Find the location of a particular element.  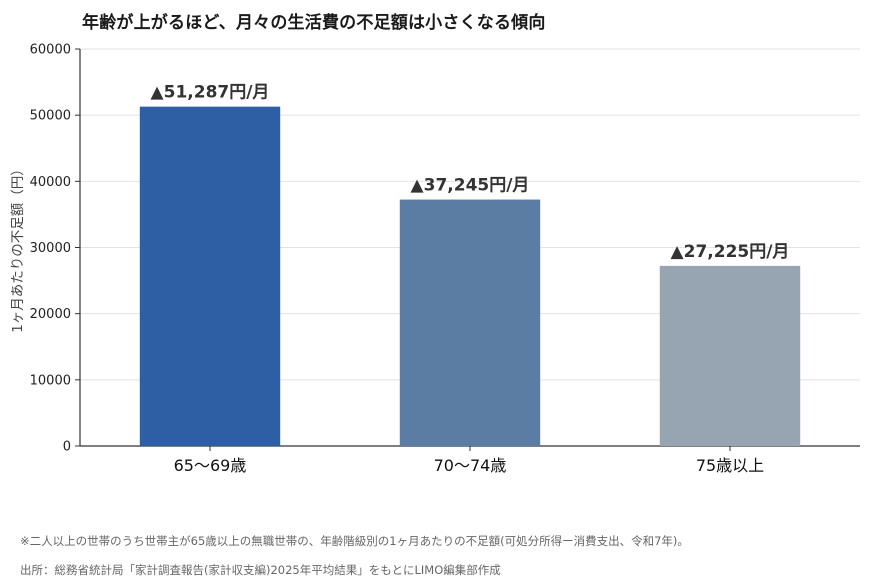

data-label: ▲51,287円/月 is located at coordinates (210, 93).